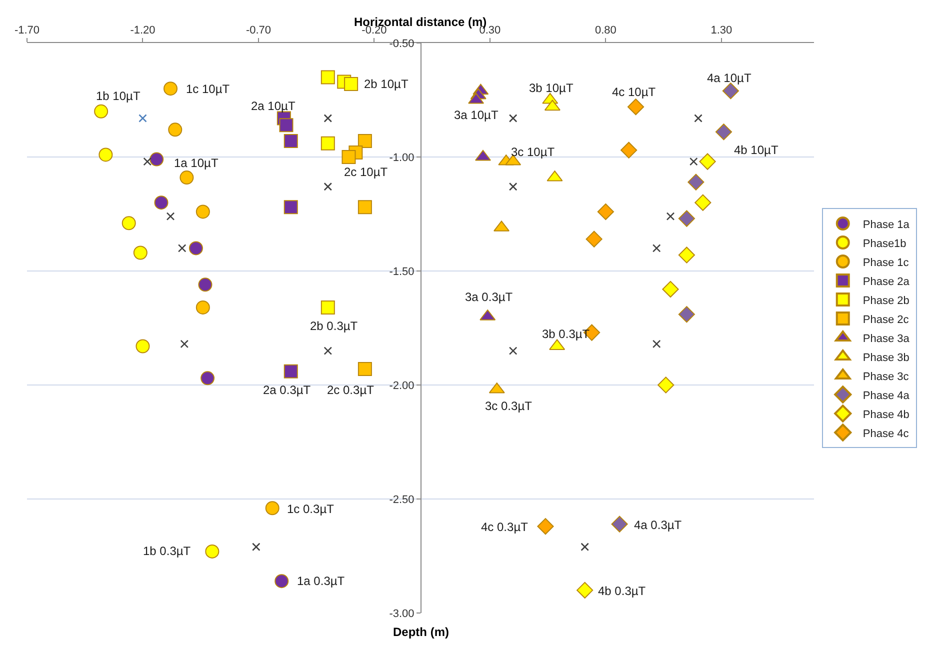  I want to click on annotation: 2a 0.3µT, so click(287, 390).